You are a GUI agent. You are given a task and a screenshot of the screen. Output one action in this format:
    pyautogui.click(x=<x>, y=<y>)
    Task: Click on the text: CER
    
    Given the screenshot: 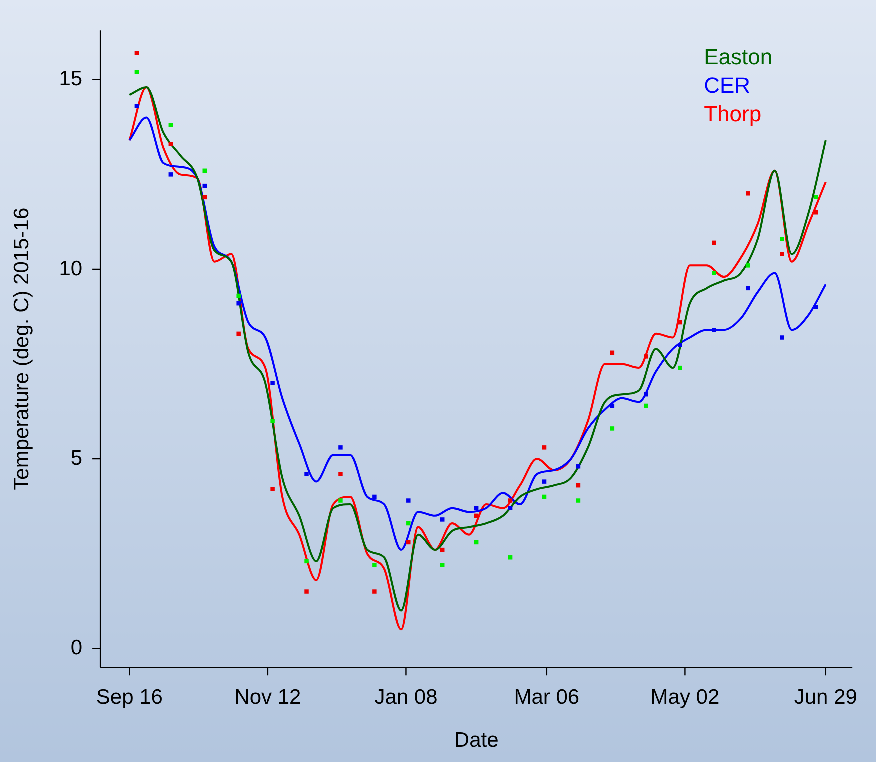 What is the action you would take?
    pyautogui.click(x=727, y=85)
    